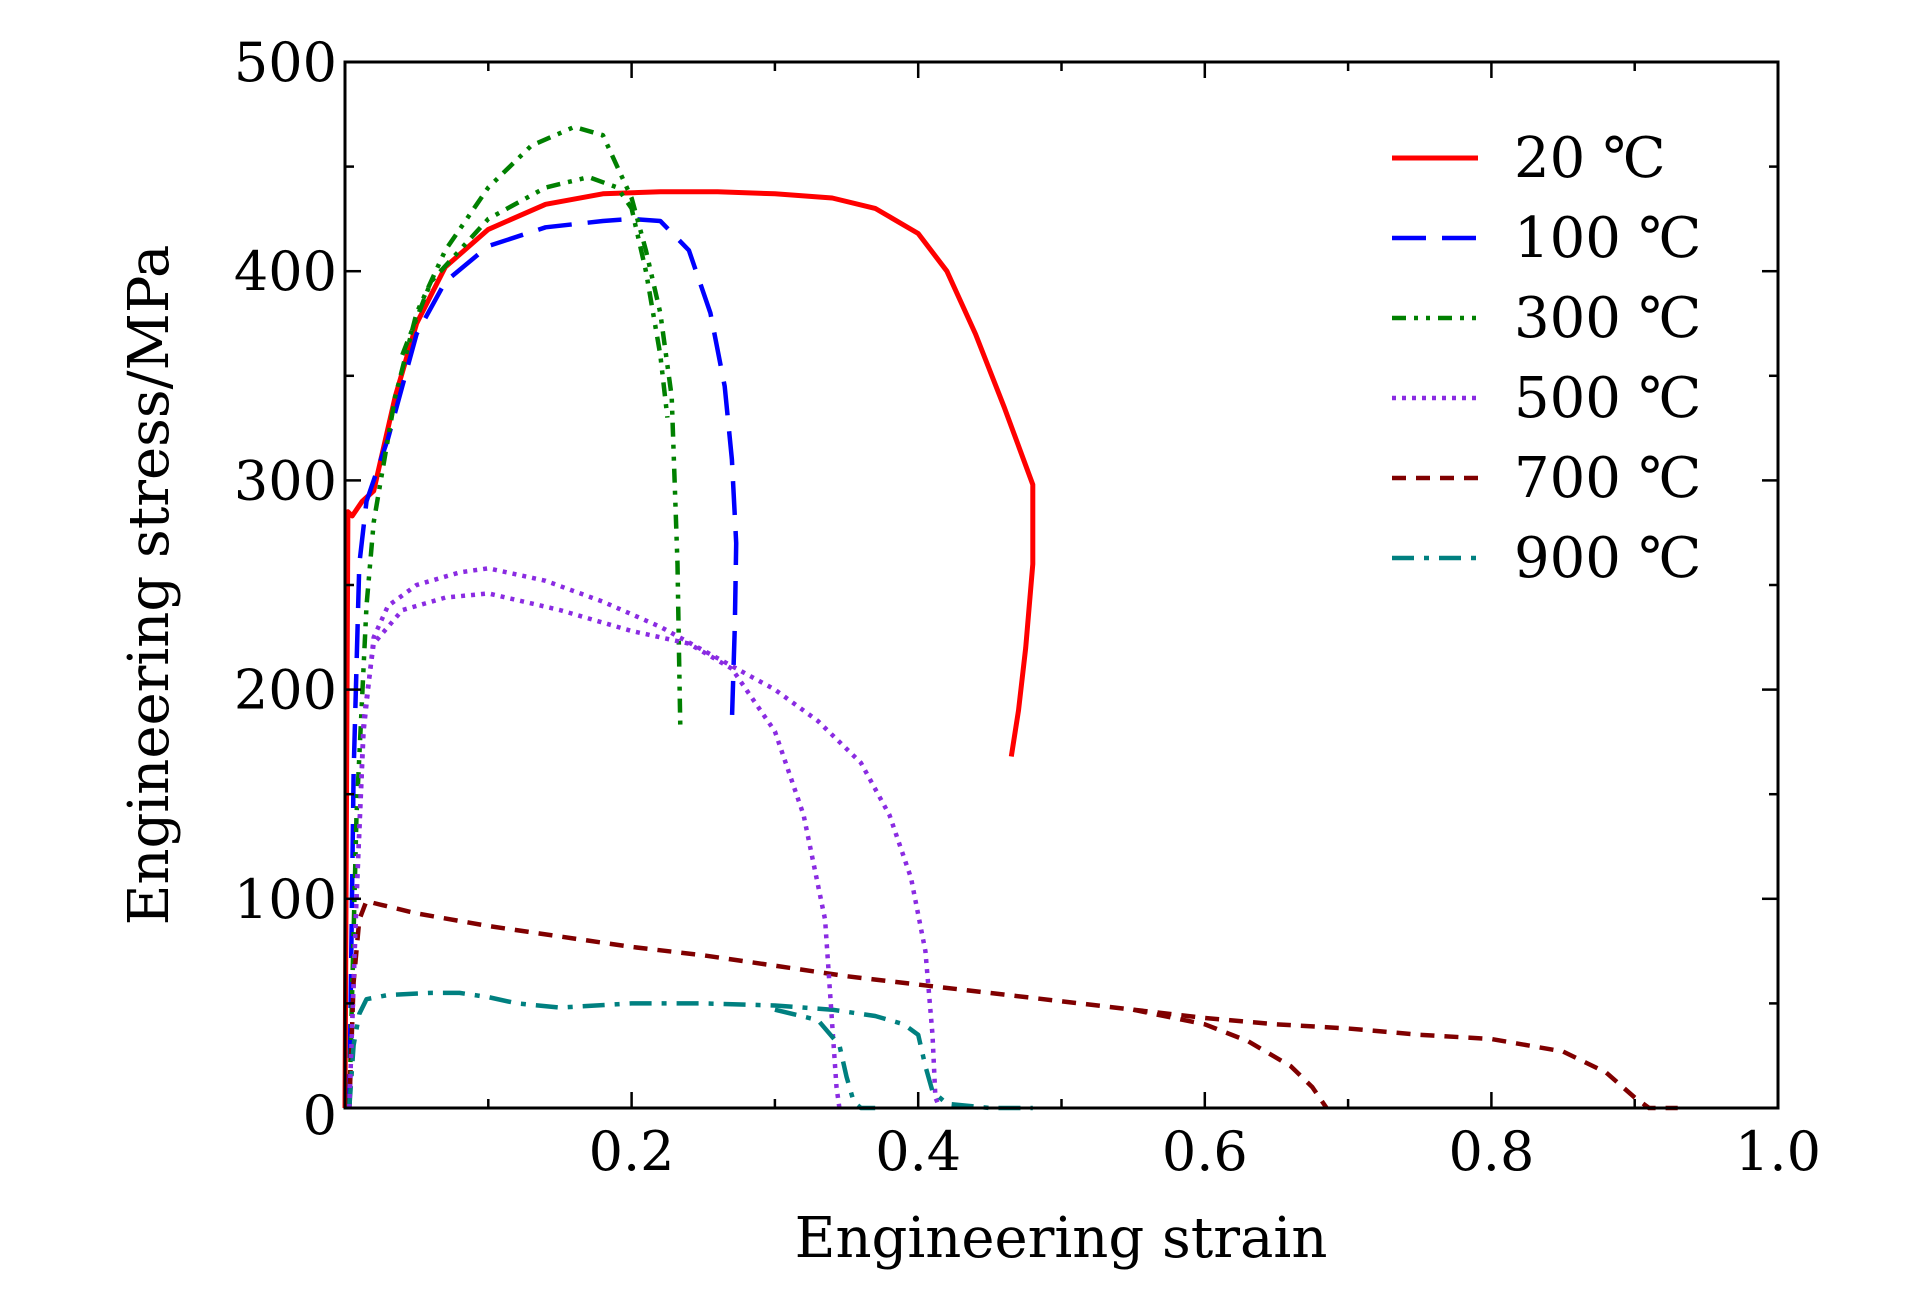  Describe the element at coordinates (1607, 318) in the screenshot. I see `legend-label: 300 ℃` at that location.